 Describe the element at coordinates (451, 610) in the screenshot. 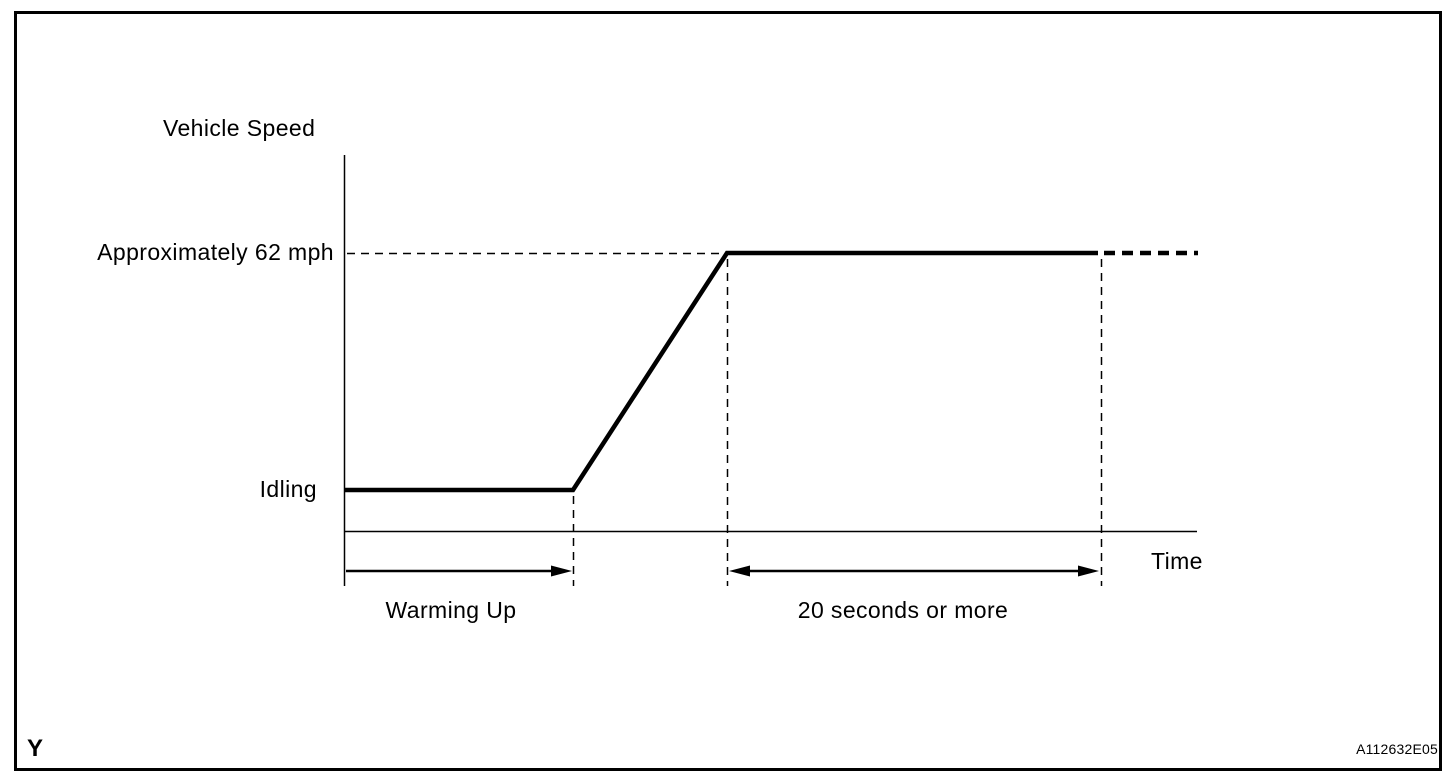

I see `phase1-duration-label: Warming Up` at that location.